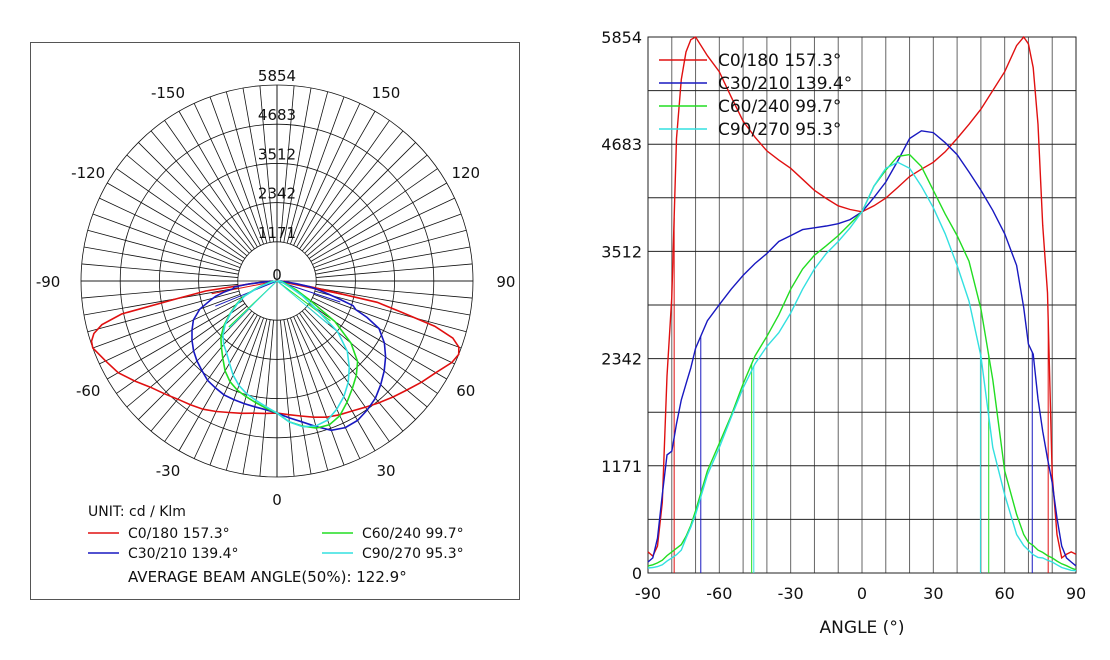  What do you see at coordinates (413, 554) in the screenshot?
I see `legend-label-c90: C90/270 95.3°` at bounding box center [413, 554].